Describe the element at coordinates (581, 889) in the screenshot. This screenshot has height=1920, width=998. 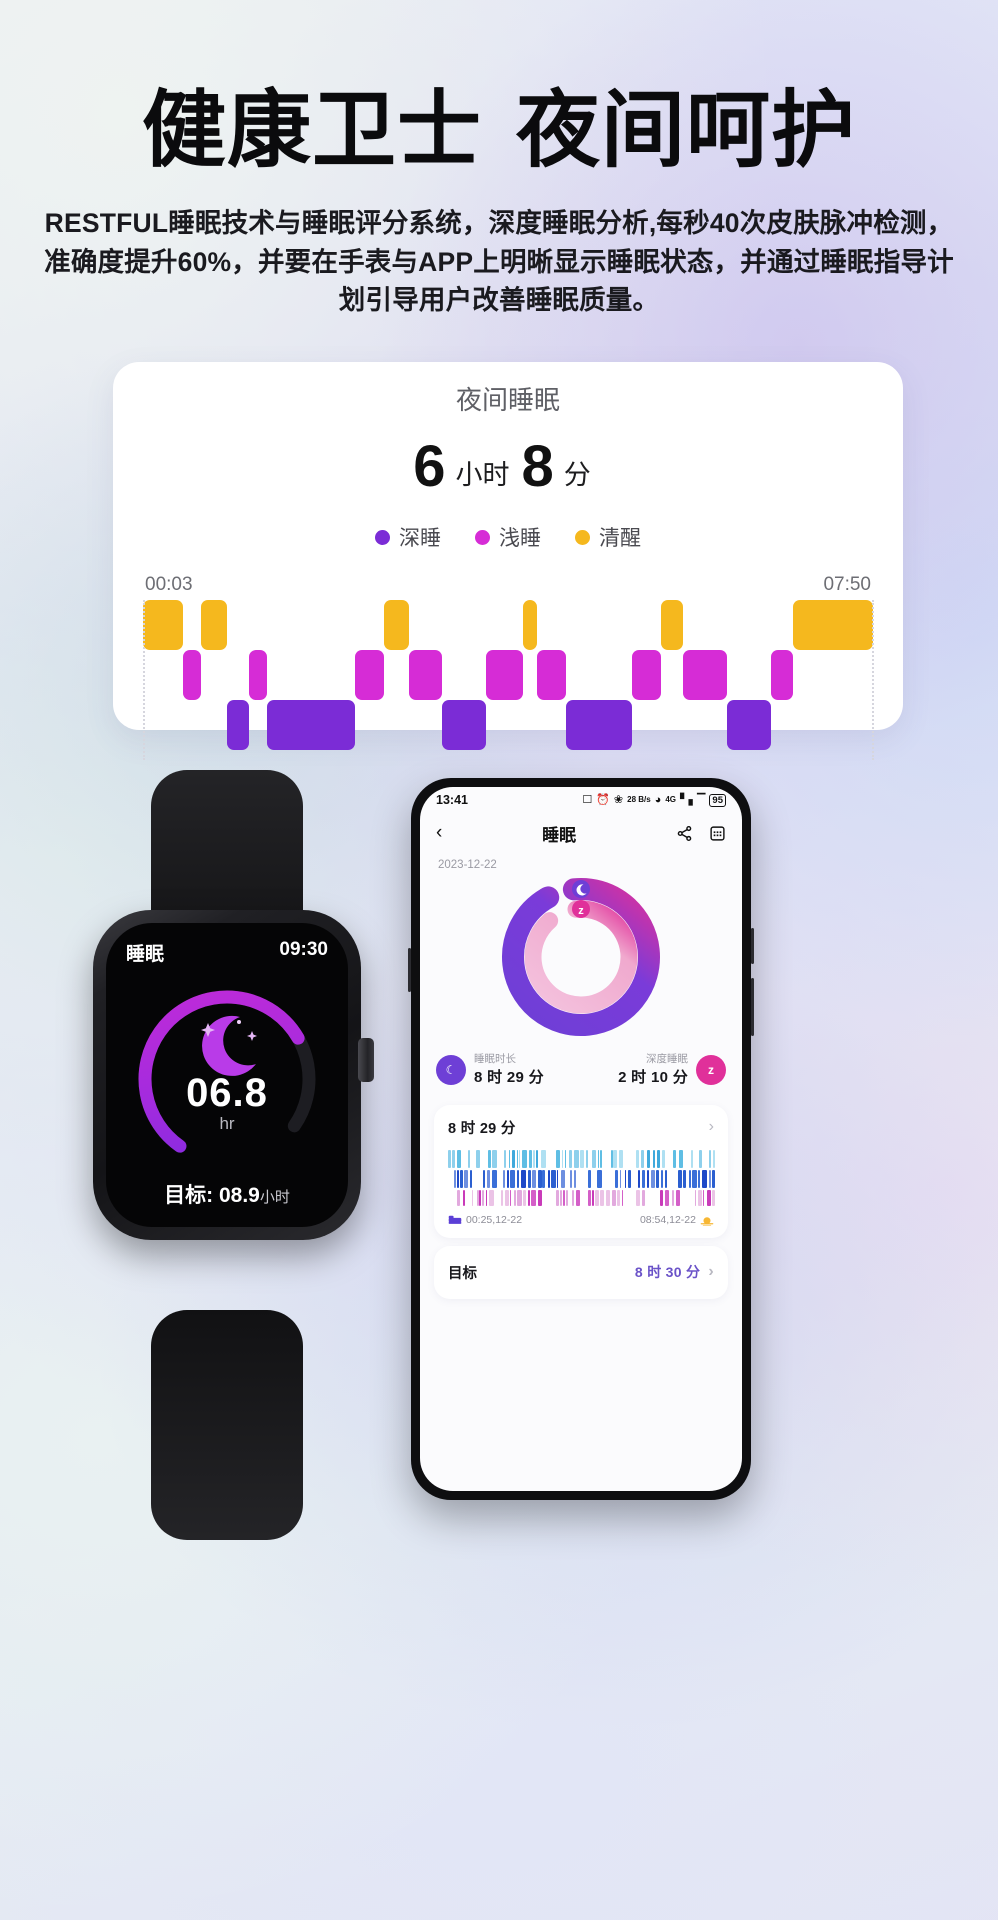
I see `moon-icon` at that location.